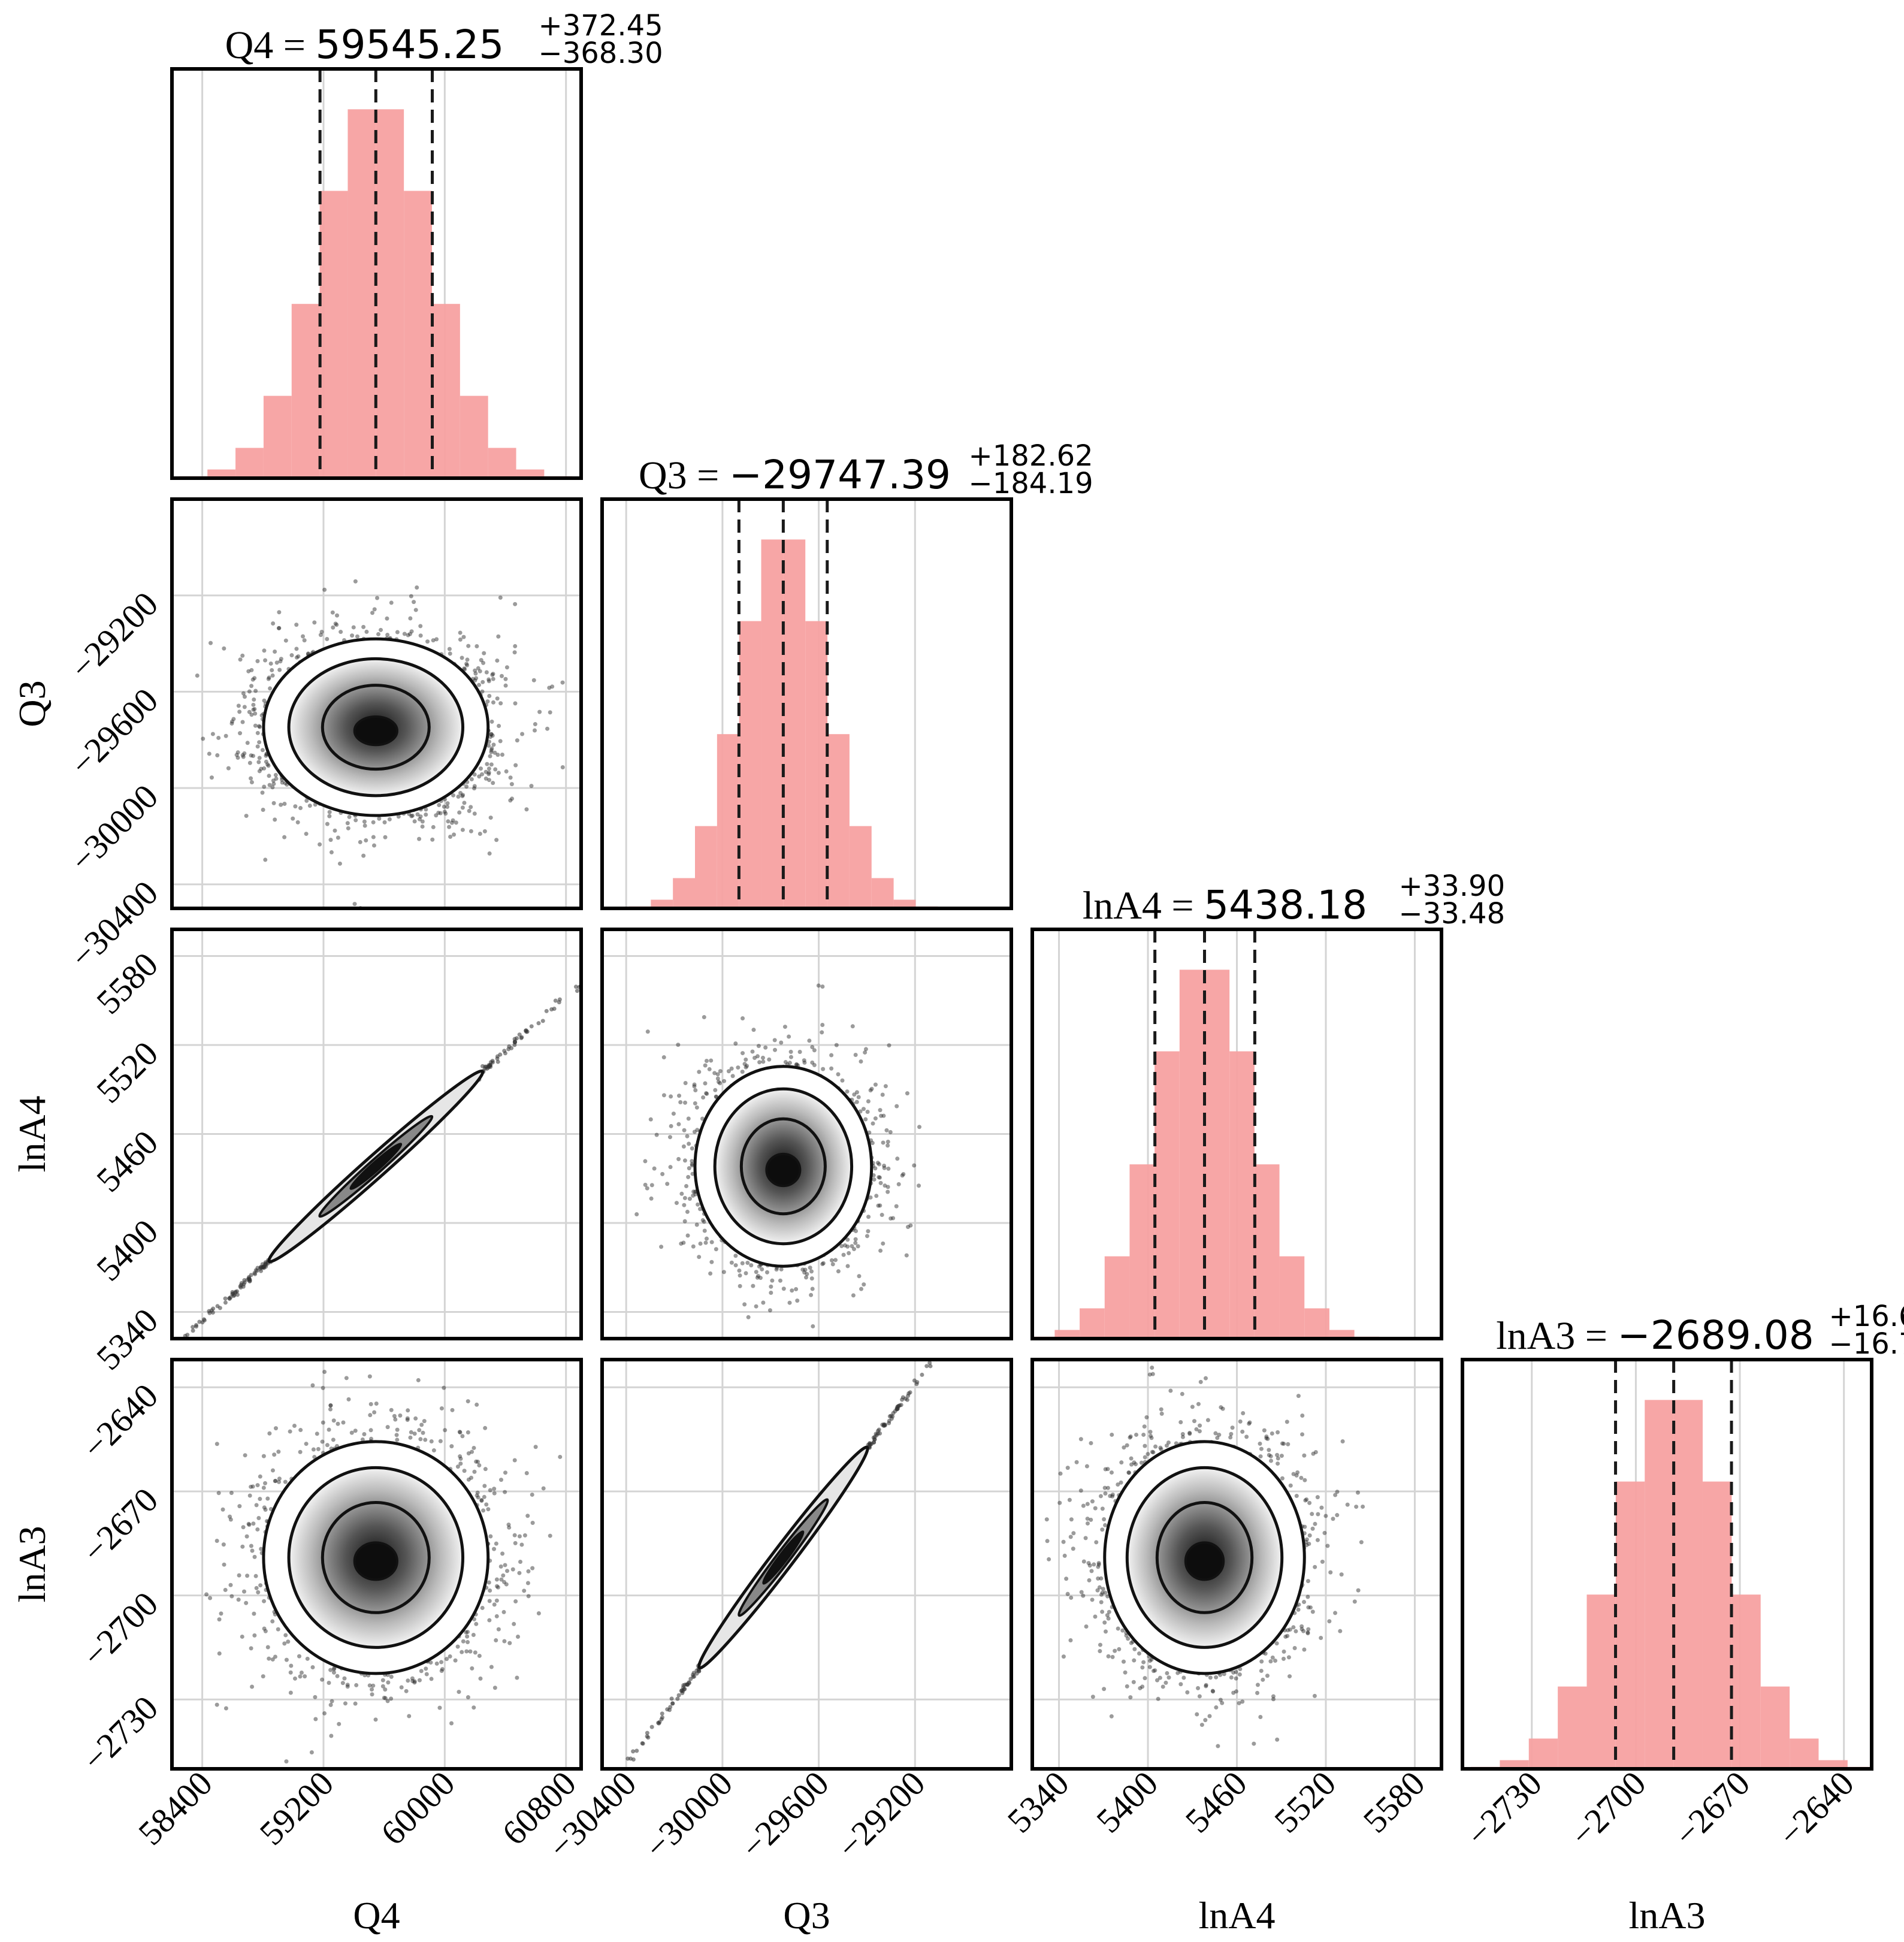  What do you see at coordinates (127, 1162) in the screenshot?
I see `y-tick-label: 5460` at bounding box center [127, 1162].